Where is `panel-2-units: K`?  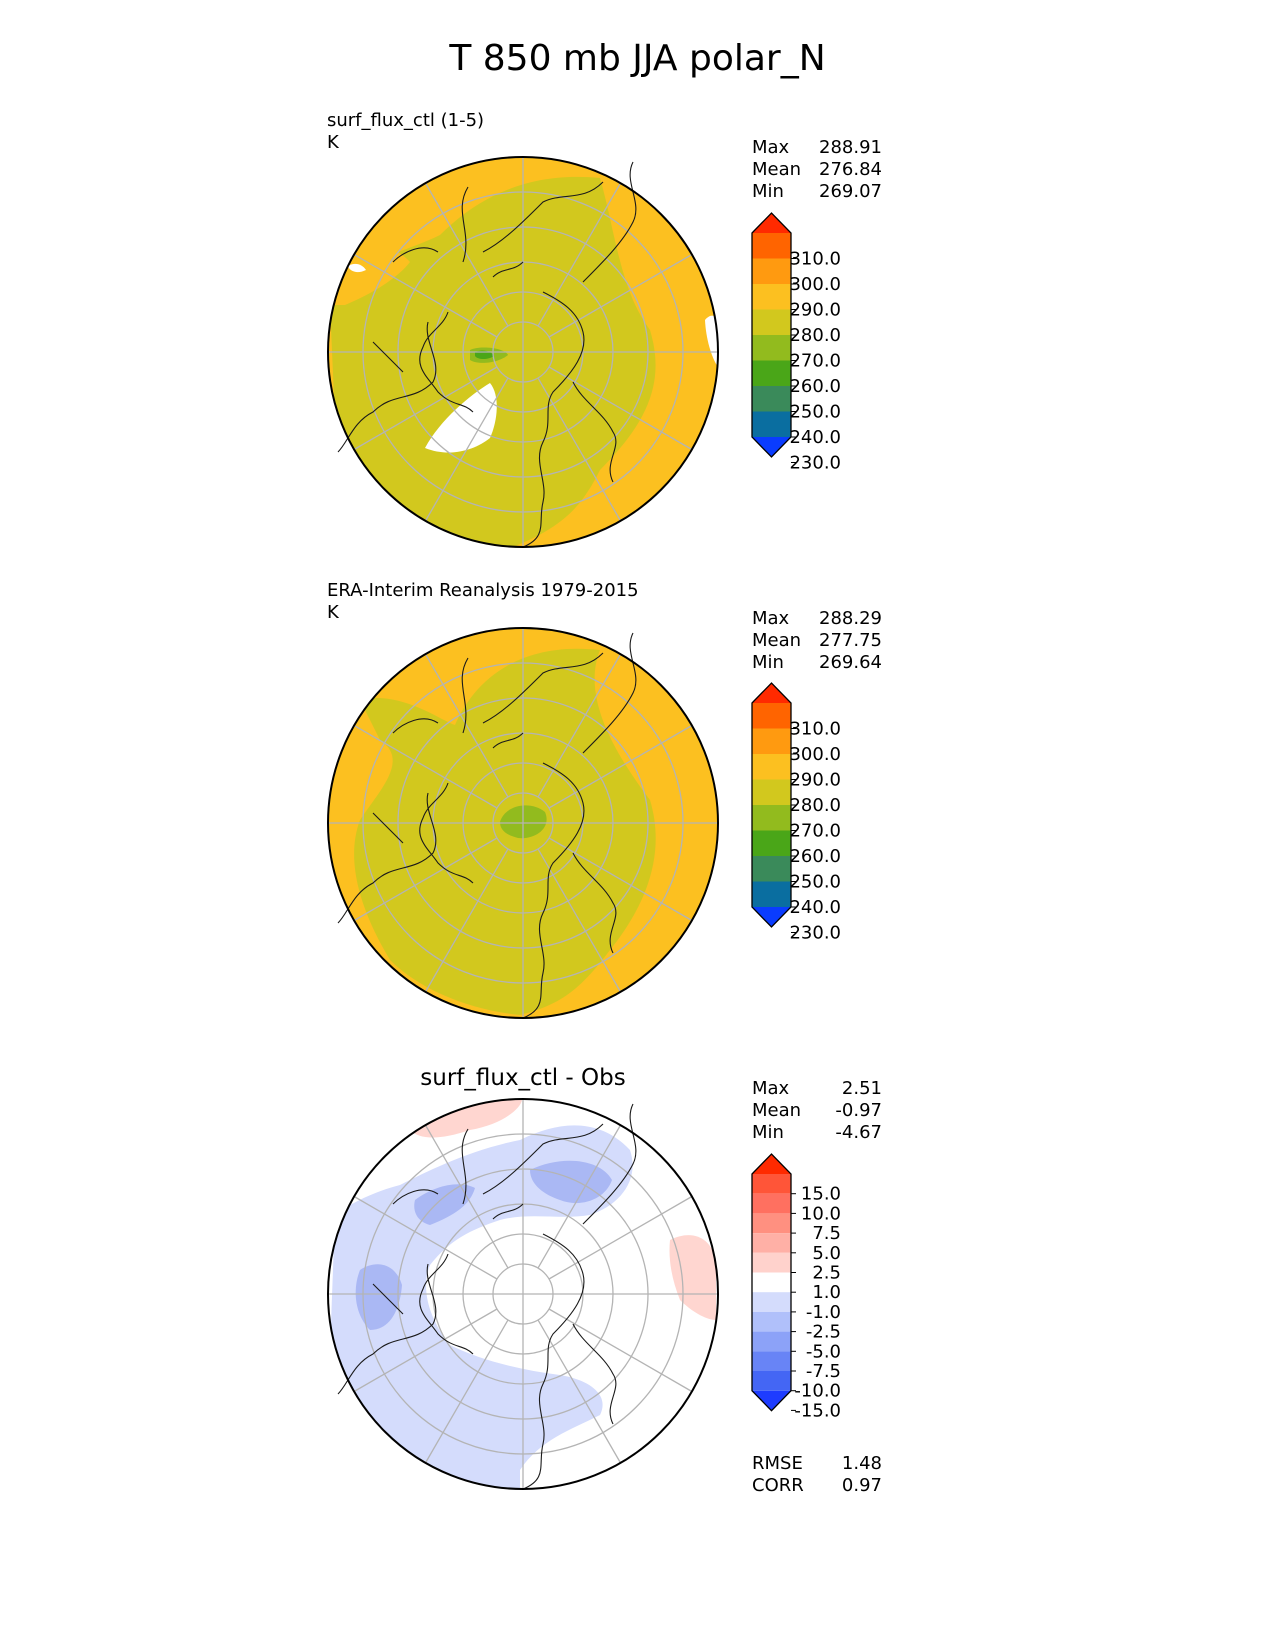 panel-2-units: K is located at coordinates (333, 612).